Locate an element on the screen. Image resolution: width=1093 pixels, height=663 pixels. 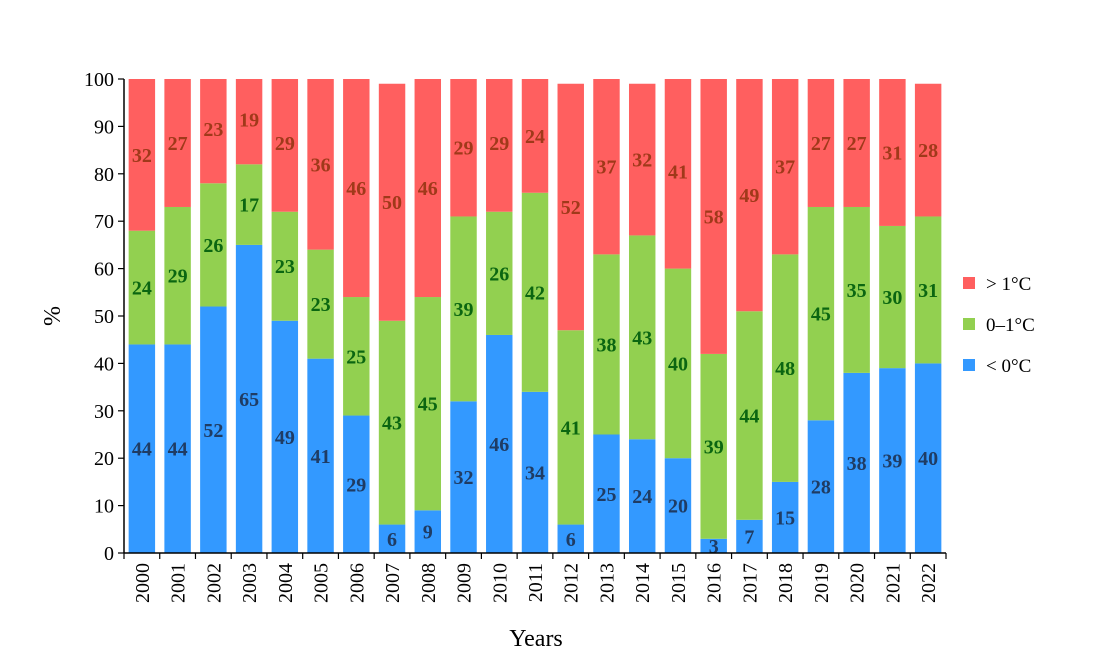
data-label-2010-s1: 26 is located at coordinates (499, 274).